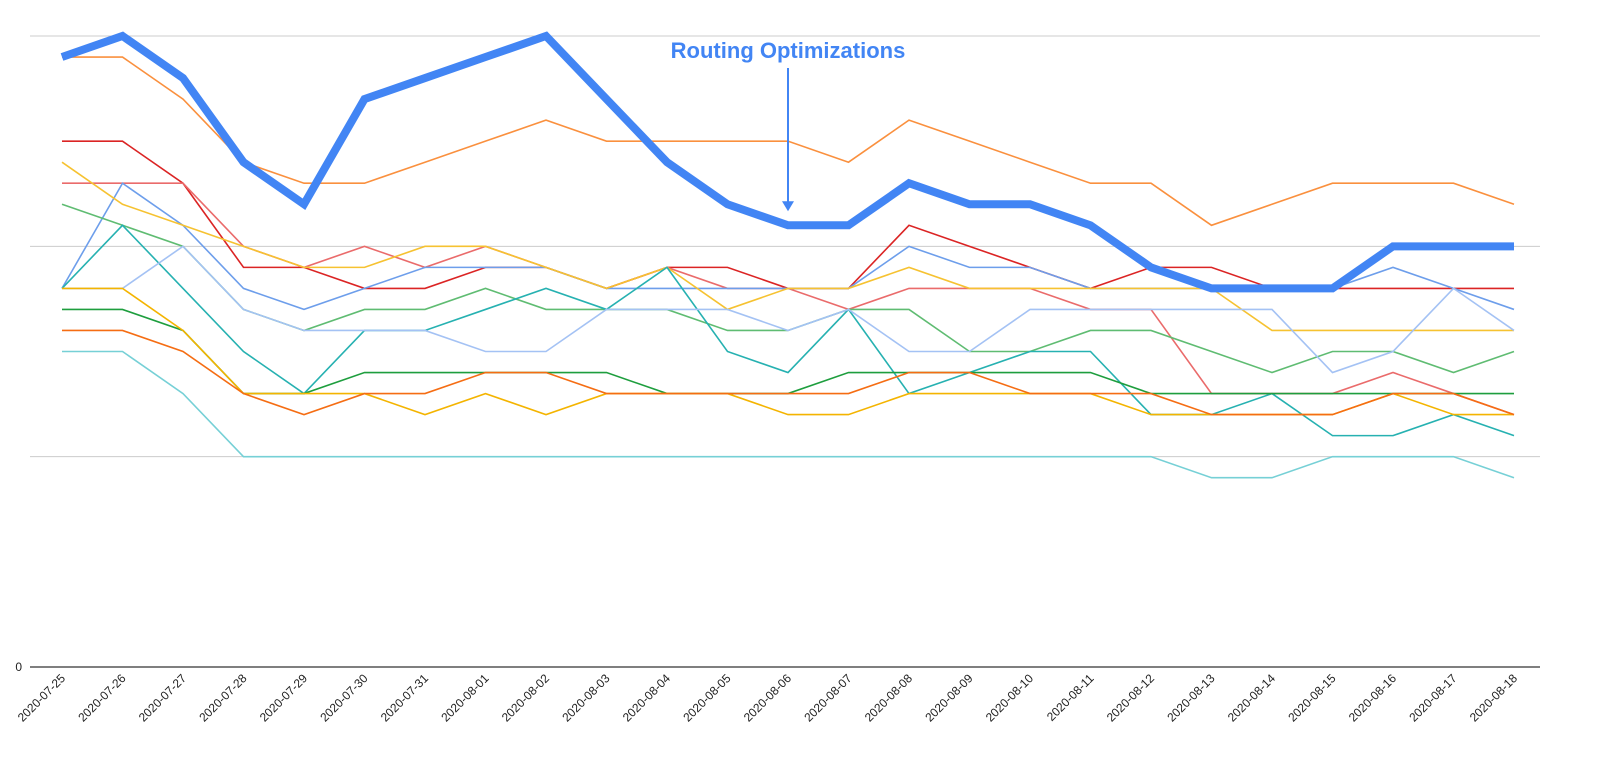 The width and height of the screenshot is (1600, 772). What do you see at coordinates (1191, 698) in the screenshot?
I see `x-tick-label: 2020-08-13` at bounding box center [1191, 698].